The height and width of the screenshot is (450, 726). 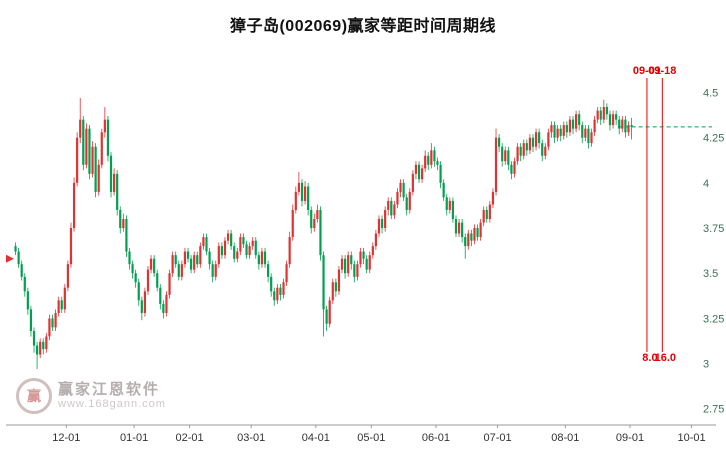 I want to click on y-axis-label: 4.5, so click(x=710, y=94).